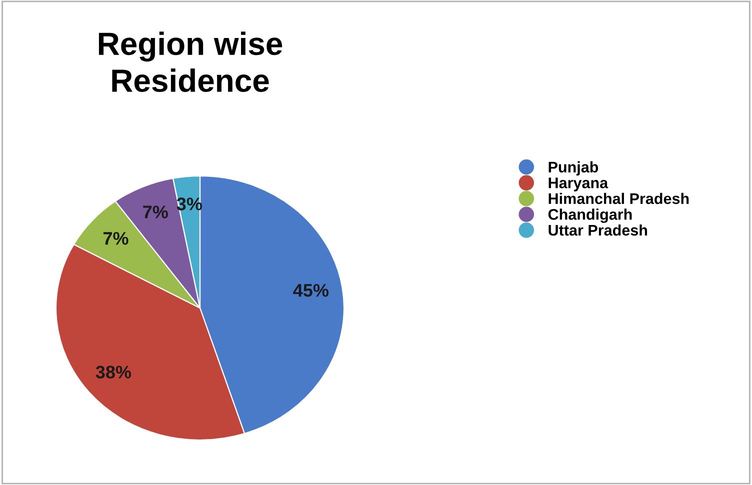 The width and height of the screenshot is (752, 485). Describe the element at coordinates (598, 230) in the screenshot. I see `legend-label: Uttar Pradesh` at that location.